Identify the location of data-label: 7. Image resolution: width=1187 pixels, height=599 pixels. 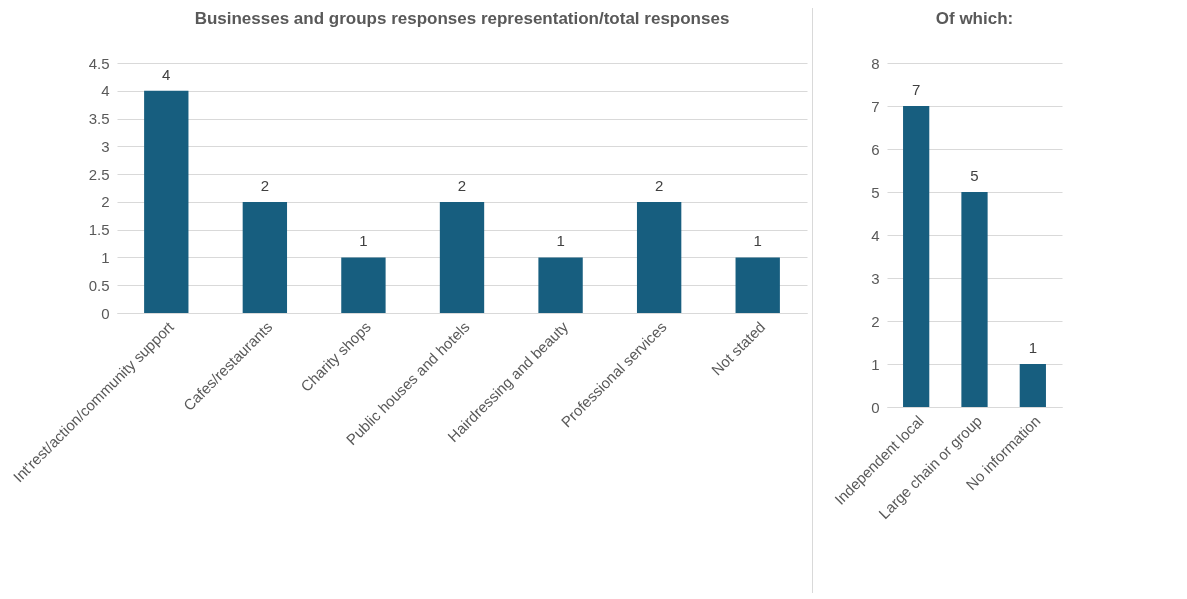
(916, 89).